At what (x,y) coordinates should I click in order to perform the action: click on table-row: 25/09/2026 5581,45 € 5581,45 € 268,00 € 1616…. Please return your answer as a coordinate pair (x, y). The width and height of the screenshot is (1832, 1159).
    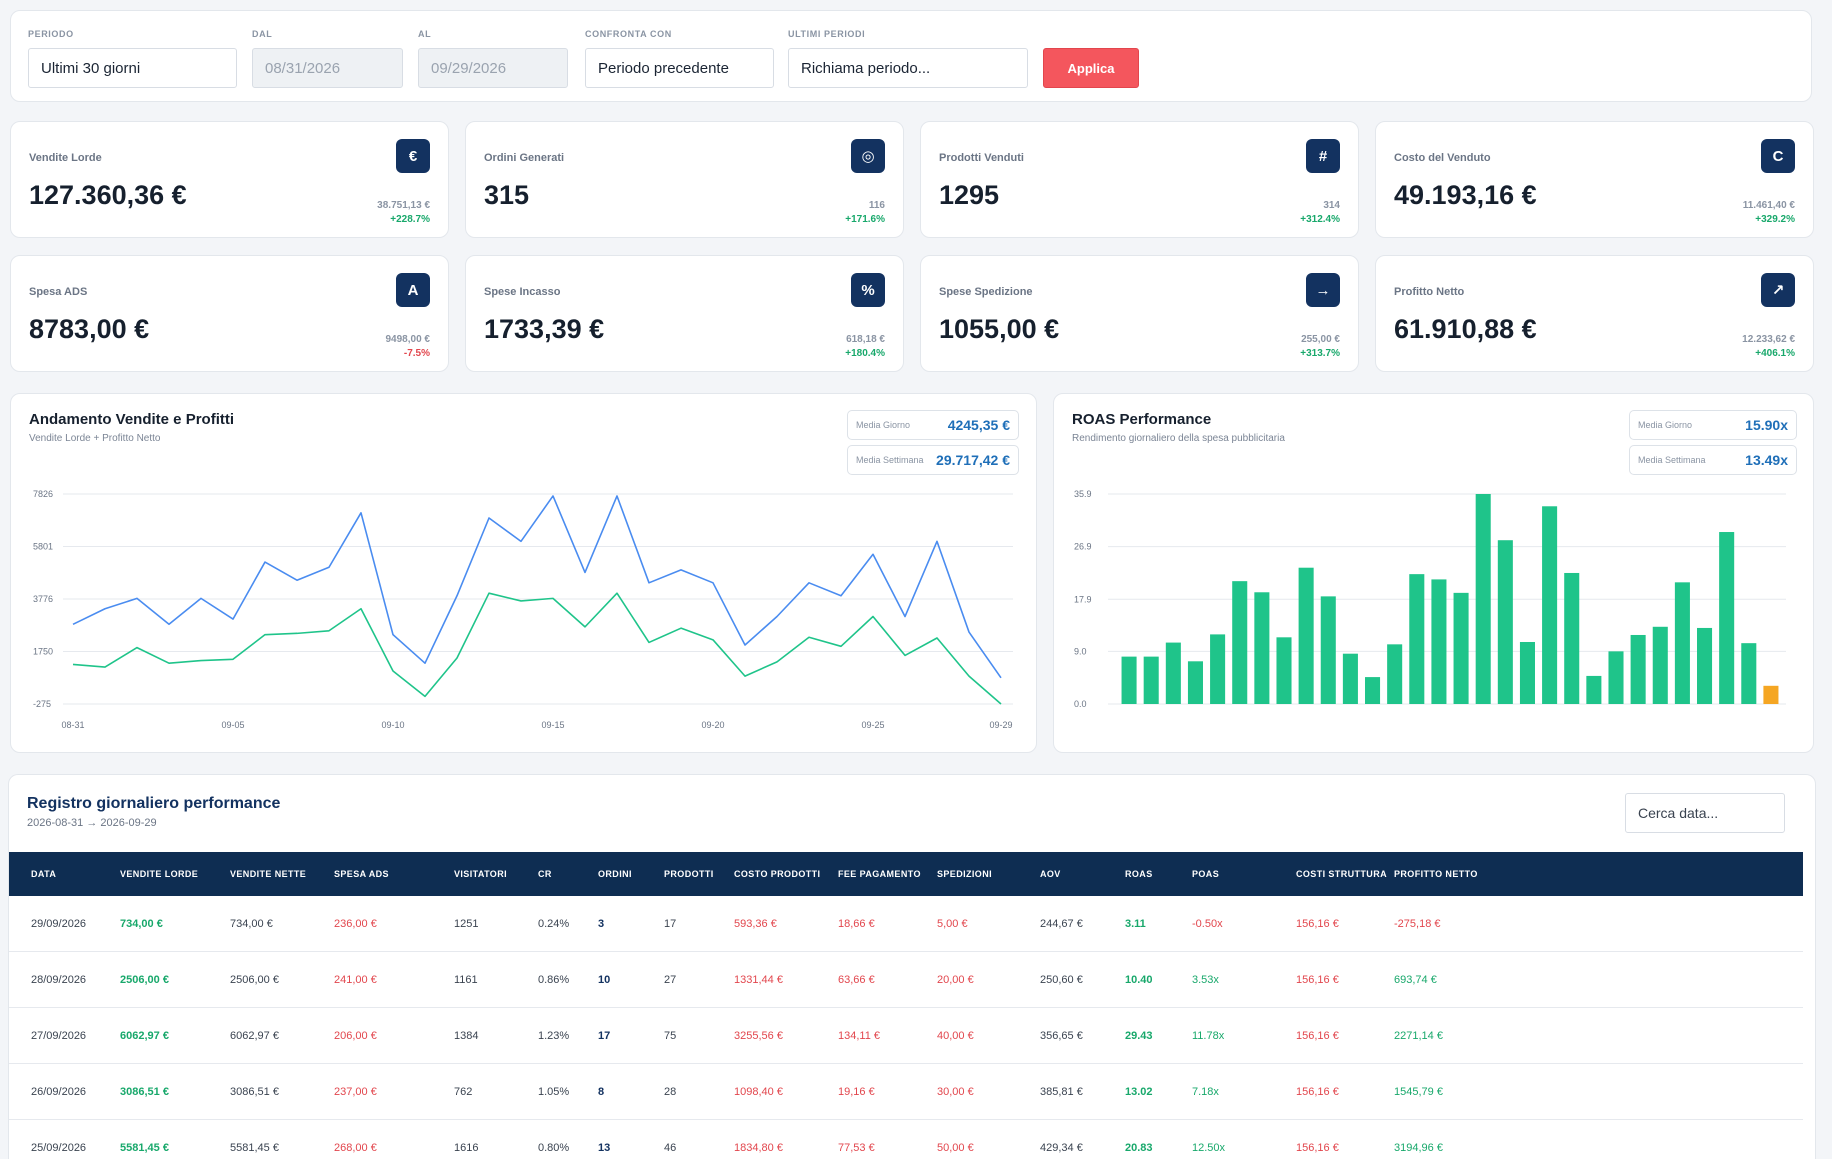
    Looking at the image, I should click on (906, 1139).